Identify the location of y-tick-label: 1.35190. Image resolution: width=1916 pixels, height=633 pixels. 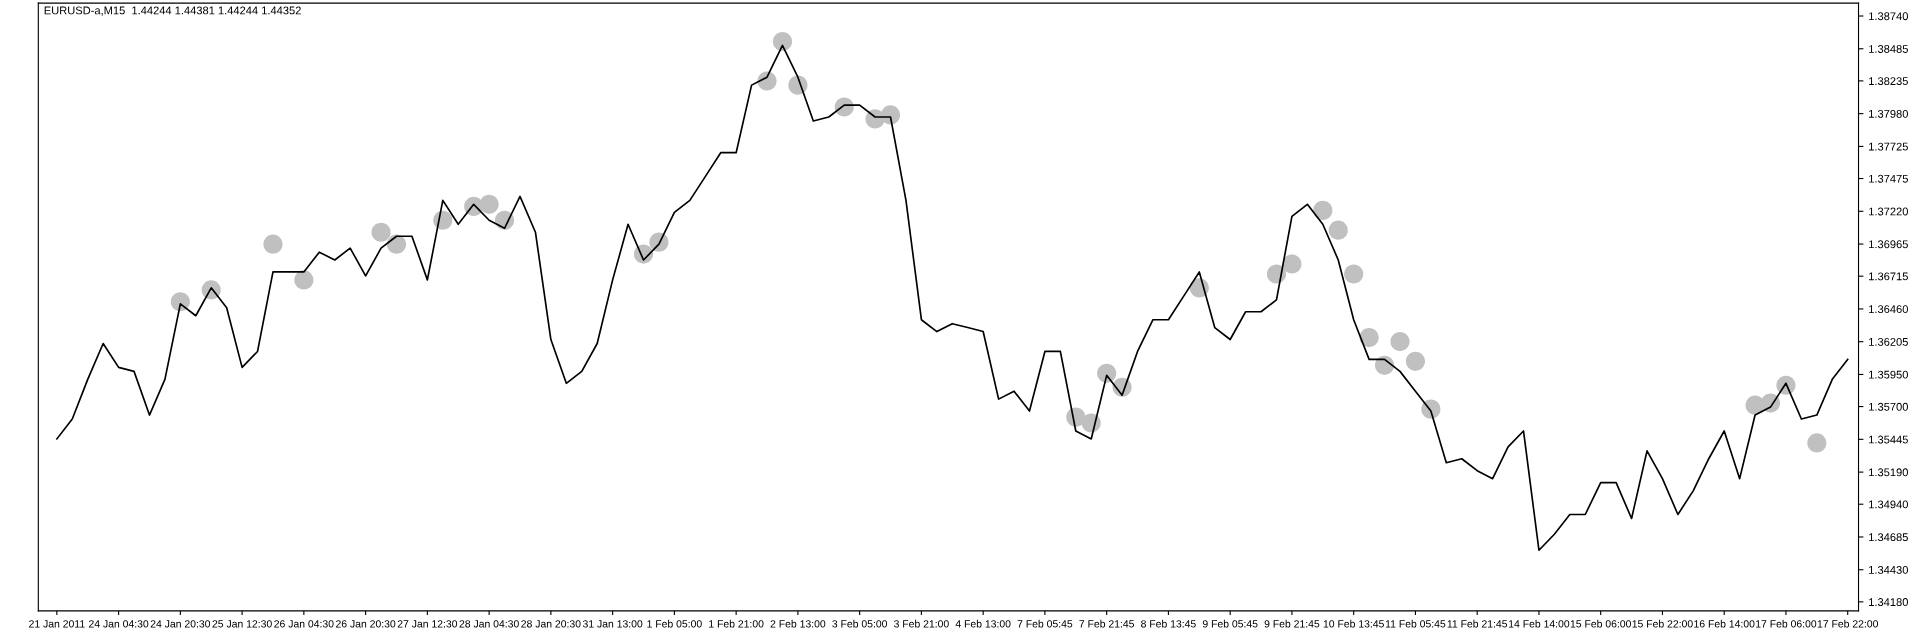
(1888, 472).